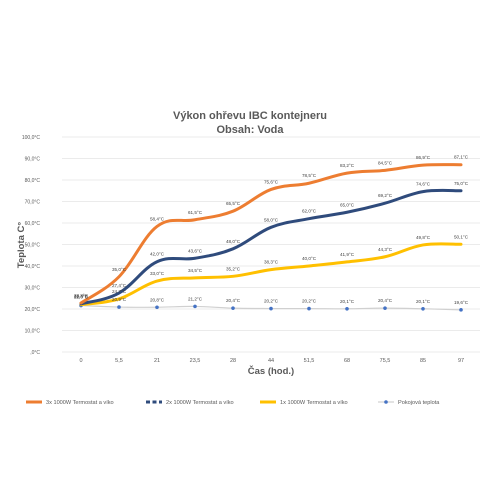  Describe the element at coordinates (80, 361) in the screenshot. I see `x-tick-label: 0` at that location.